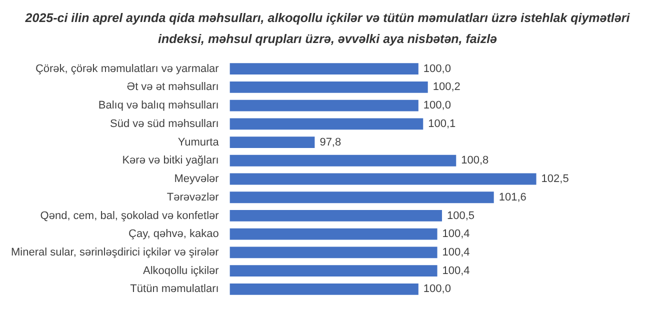 This screenshot has width=655, height=326. Describe the element at coordinates (174, 289) in the screenshot. I see `y-tick-label: Tütün məmulatları` at that location.